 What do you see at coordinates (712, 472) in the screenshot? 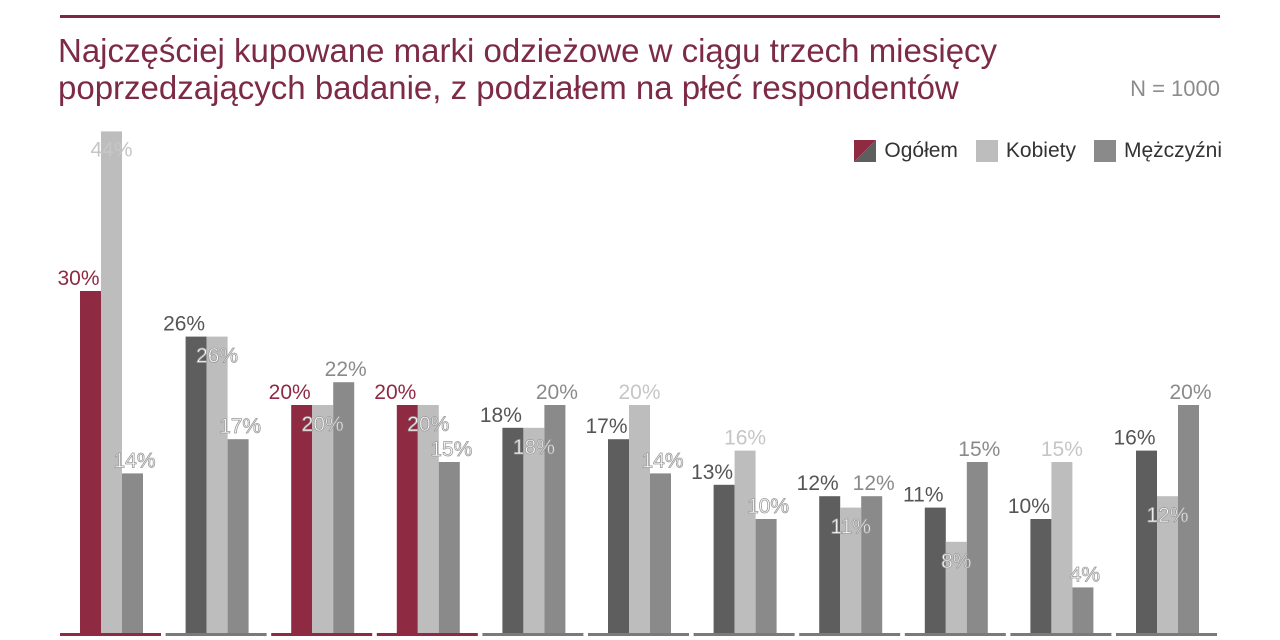
I see `data-label: 13%` at bounding box center [712, 472].